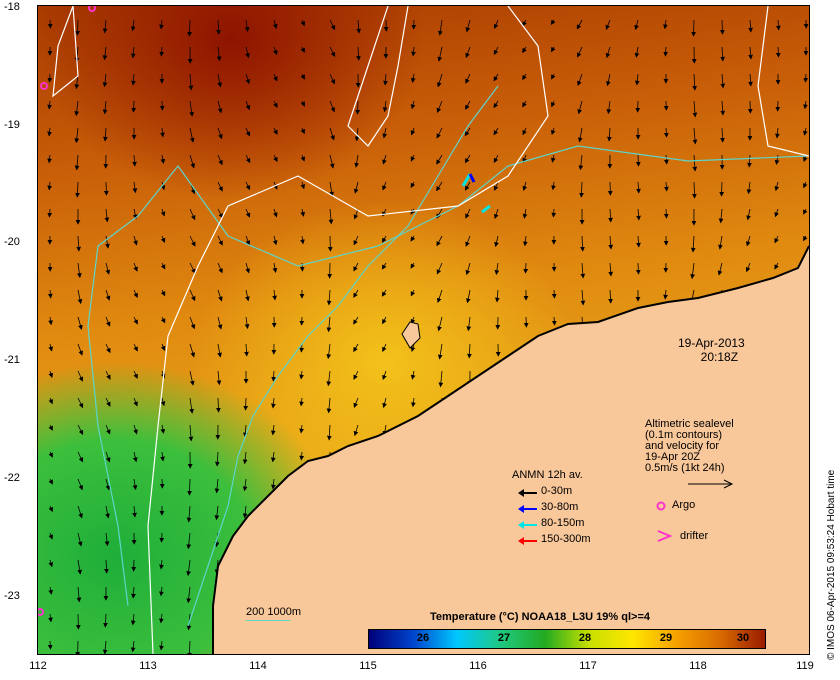 The height and width of the screenshot is (680, 840). I want to click on colorbar-tick: 27, so click(504, 638).